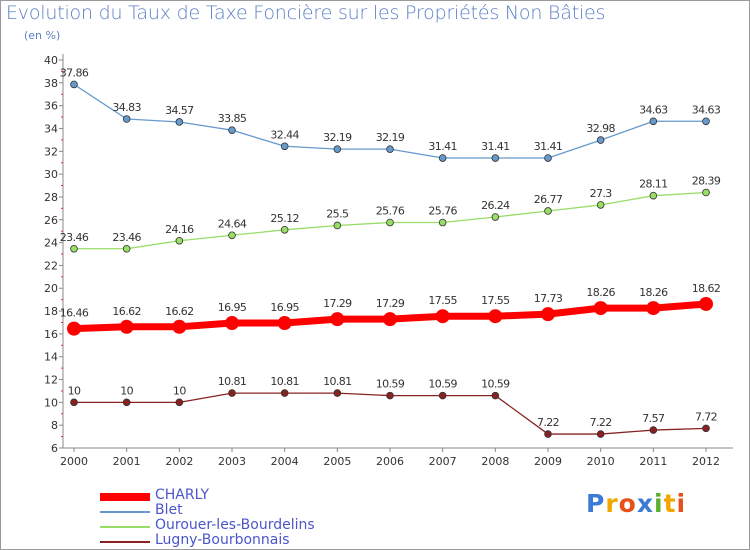 The image size is (750, 550). What do you see at coordinates (653, 418) in the screenshot?
I see `data-label: 7.57` at bounding box center [653, 418].